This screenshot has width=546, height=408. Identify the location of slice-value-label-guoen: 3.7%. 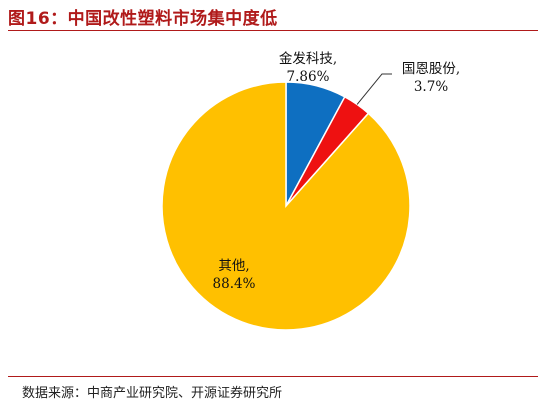
(431, 87).